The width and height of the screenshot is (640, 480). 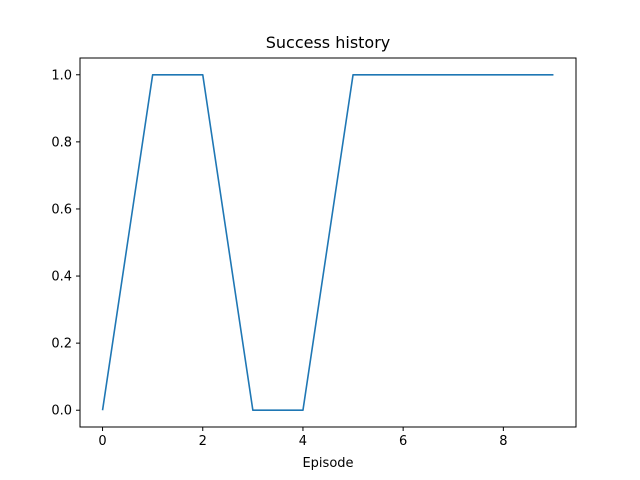 What do you see at coordinates (61, 411) in the screenshot?
I see `y-tick-label: 0.0` at bounding box center [61, 411].